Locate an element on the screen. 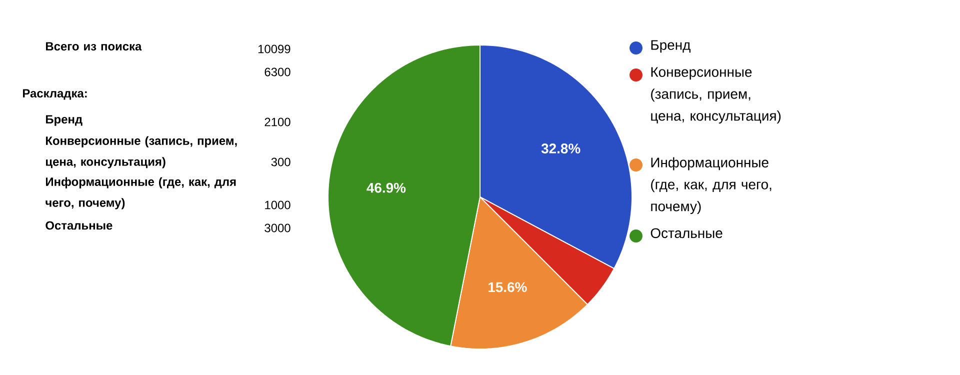 Image resolution: width=960 pixels, height=375 pixels. text: Бренд is located at coordinates (64, 120).